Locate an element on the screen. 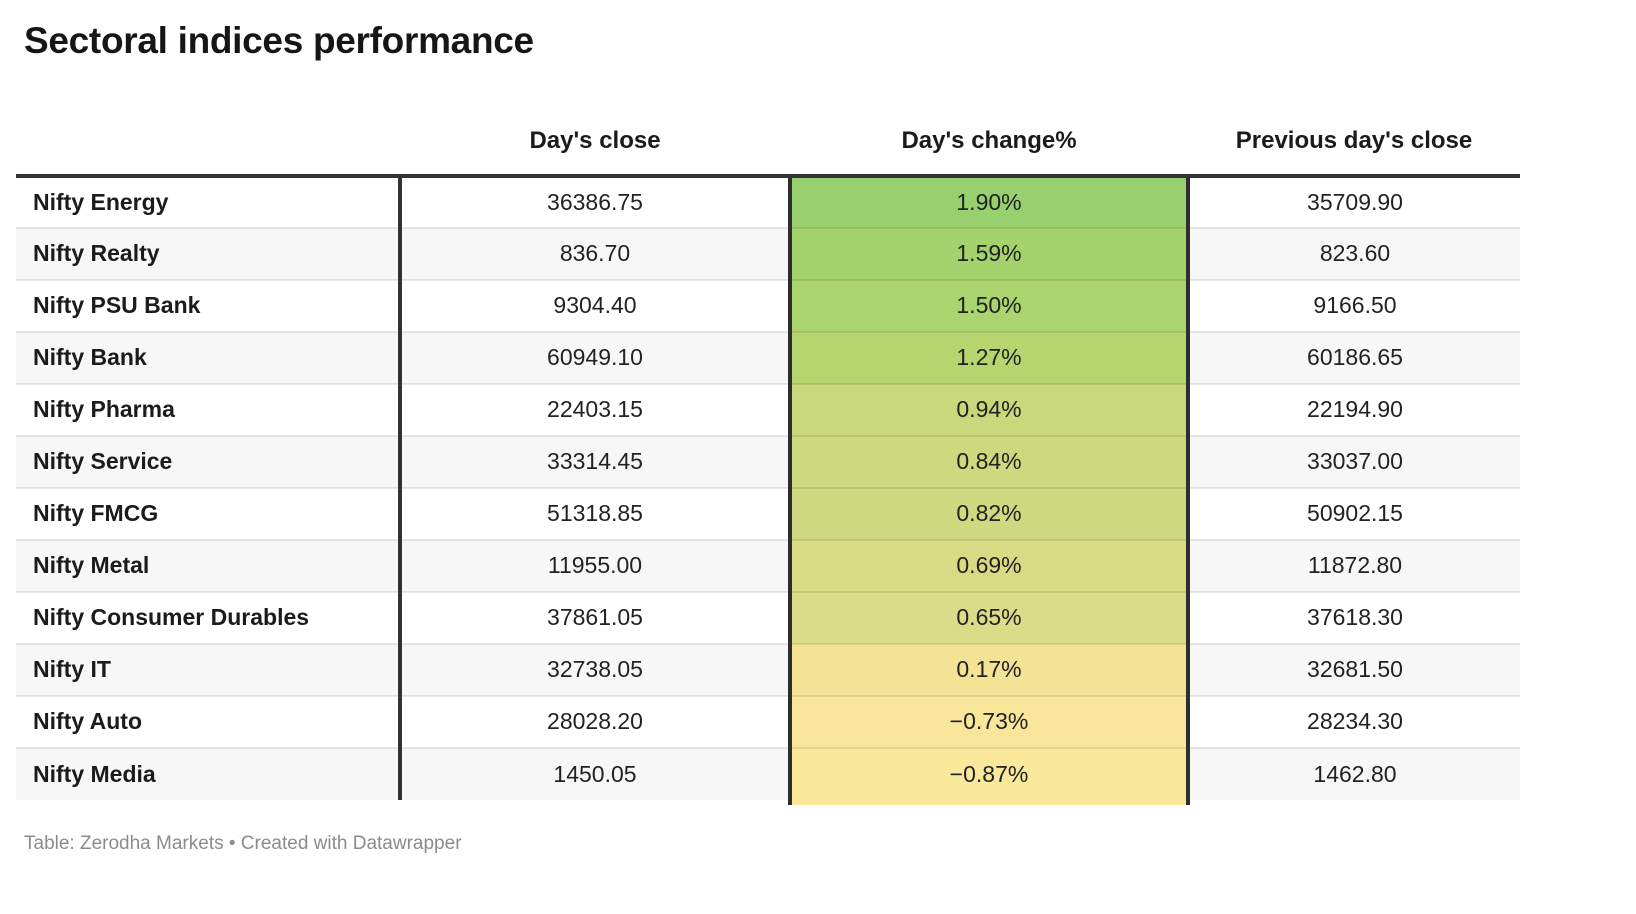 The image size is (1636, 914). row-label: Nifty Service is located at coordinates (209, 461).